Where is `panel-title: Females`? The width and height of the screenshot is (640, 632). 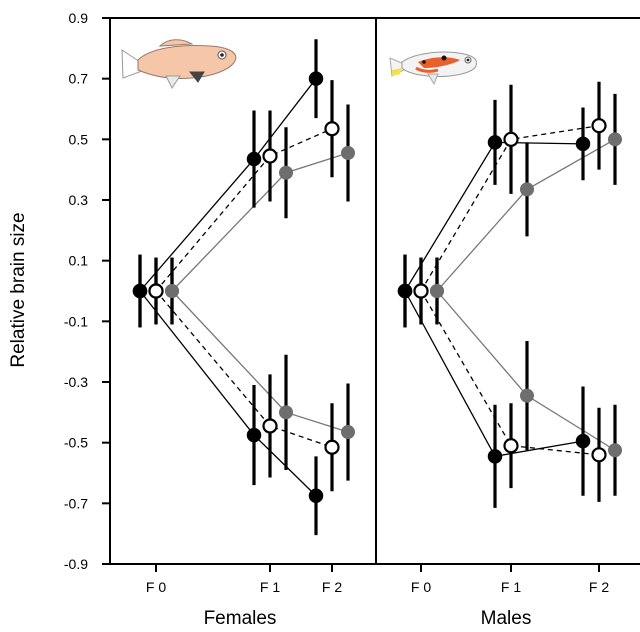 panel-title: Females is located at coordinates (240, 618).